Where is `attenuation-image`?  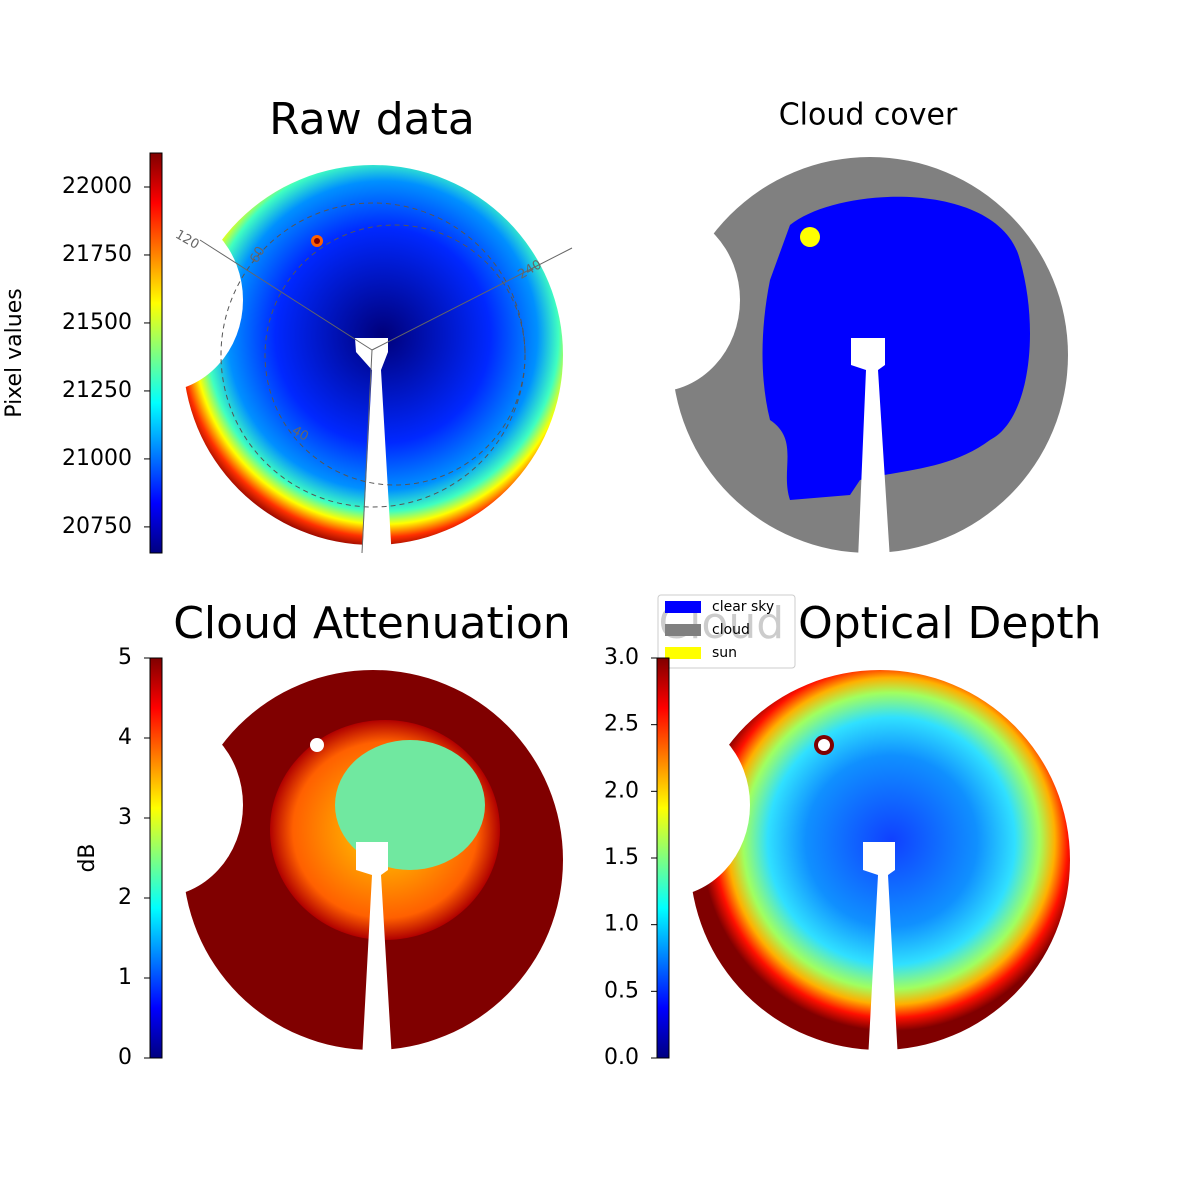 attenuation-image is located at coordinates (318, 865).